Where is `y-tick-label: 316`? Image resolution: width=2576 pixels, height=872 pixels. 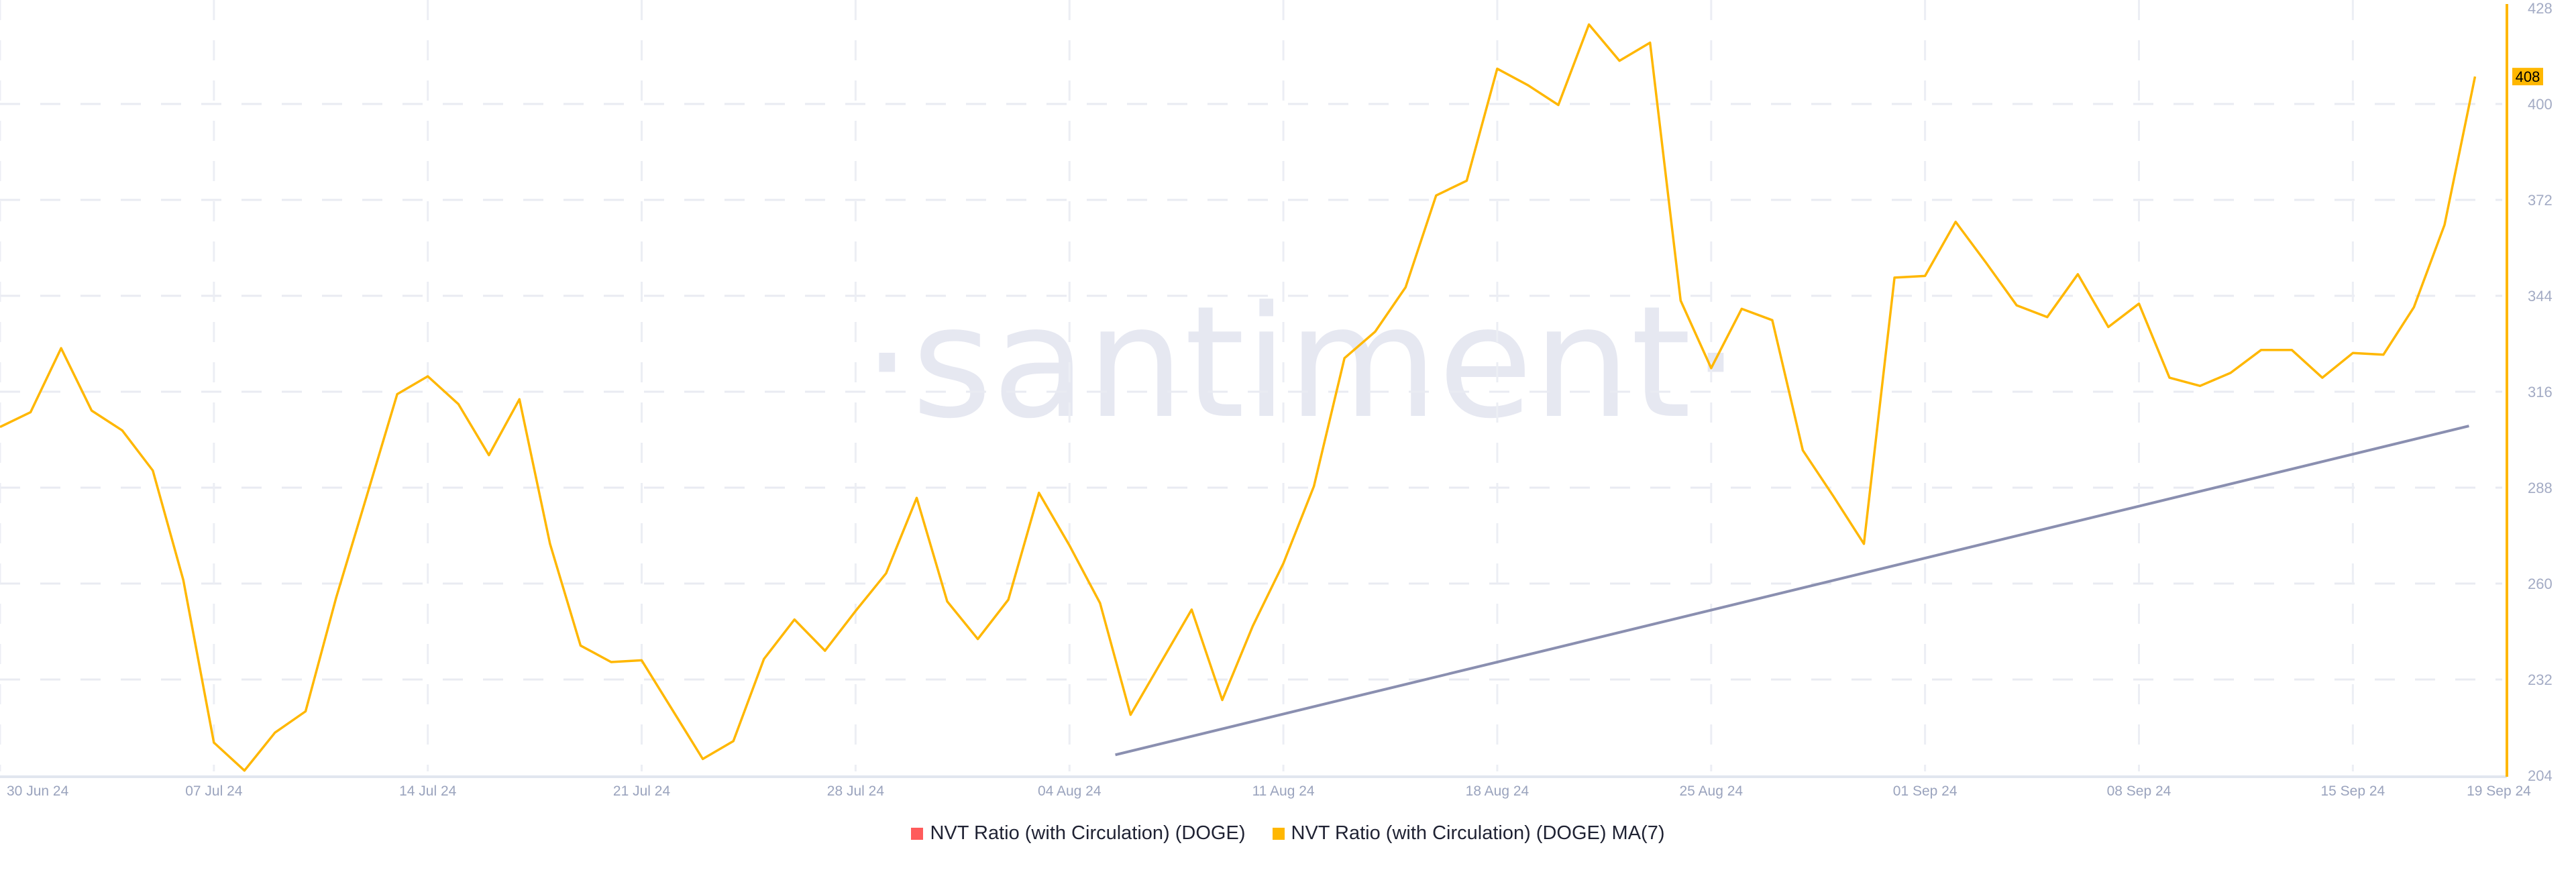
y-tick-label: 316 is located at coordinates (2540, 392).